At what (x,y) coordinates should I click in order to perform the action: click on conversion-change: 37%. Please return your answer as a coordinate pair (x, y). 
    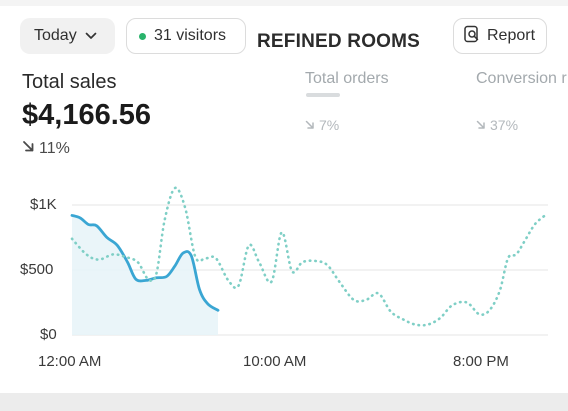
    Looking at the image, I should click on (497, 125).